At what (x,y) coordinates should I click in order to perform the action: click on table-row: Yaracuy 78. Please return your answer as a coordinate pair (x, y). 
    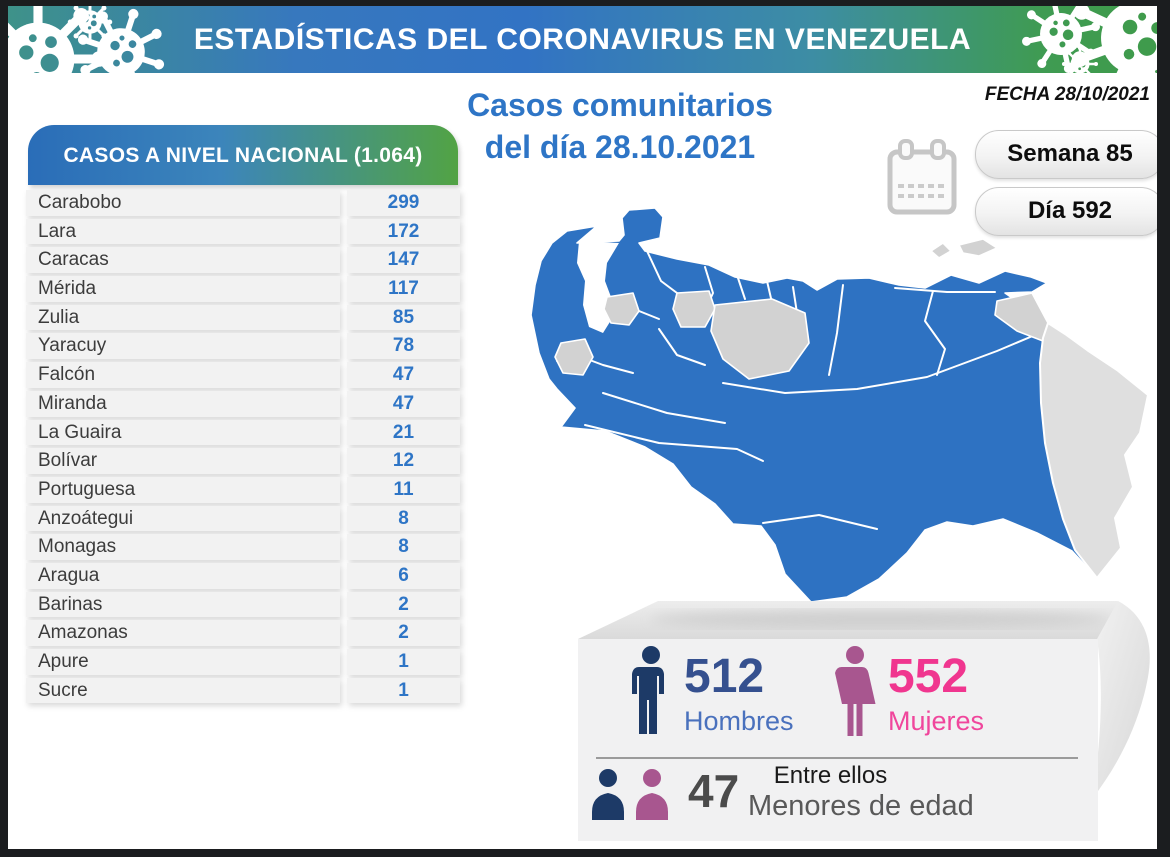
    Looking at the image, I should click on (243, 346).